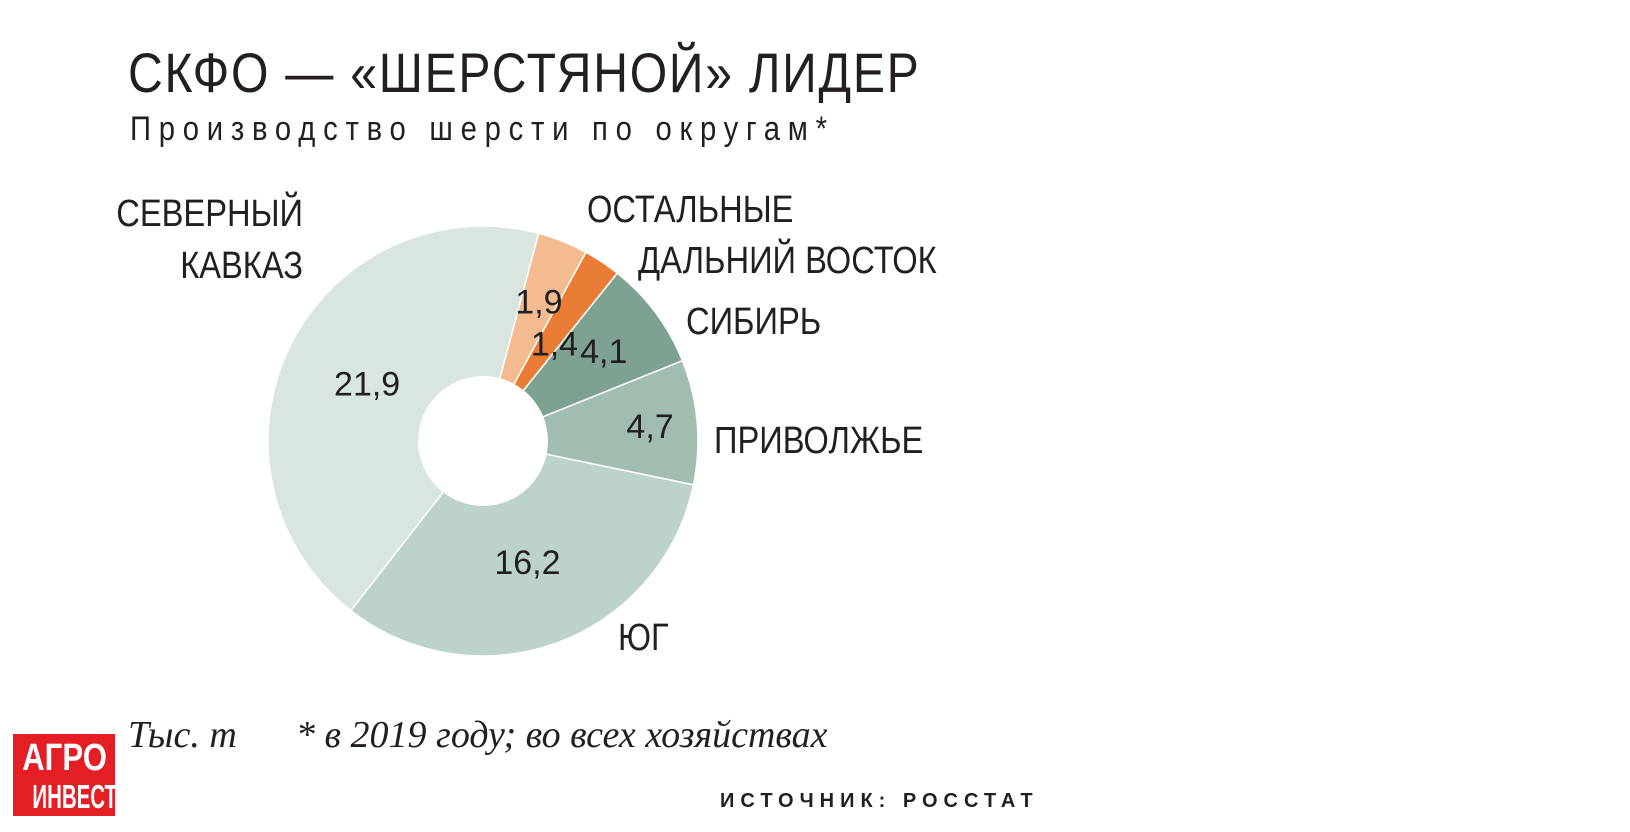 The image size is (1630, 832). I want to click on logo-line-2: ИНВЕСТОР, so click(89, 796).